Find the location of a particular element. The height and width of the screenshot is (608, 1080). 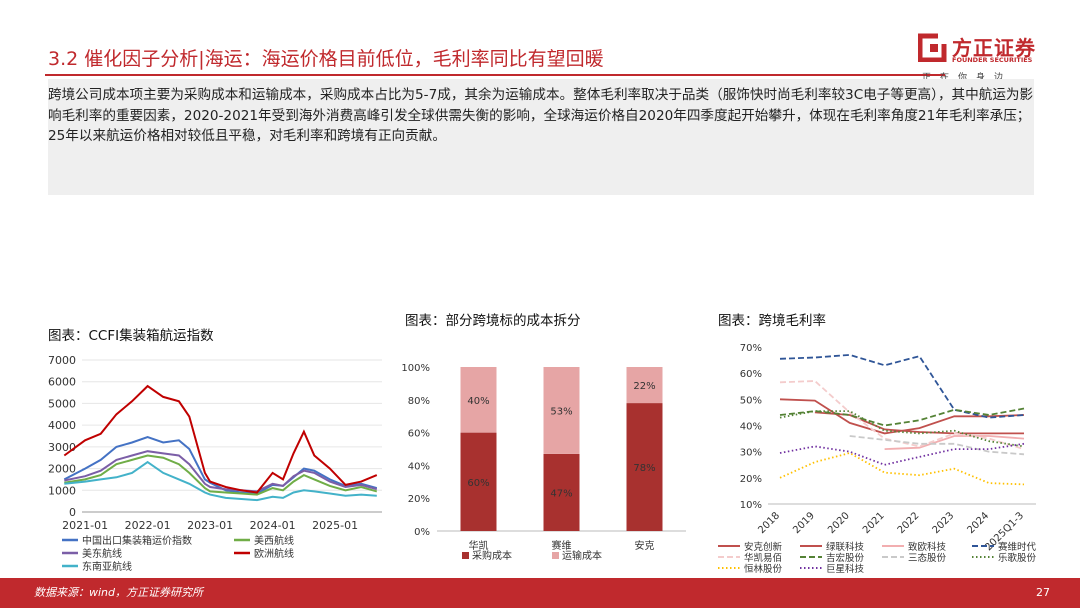

x-category-label: 赛维 is located at coordinates (562, 545).